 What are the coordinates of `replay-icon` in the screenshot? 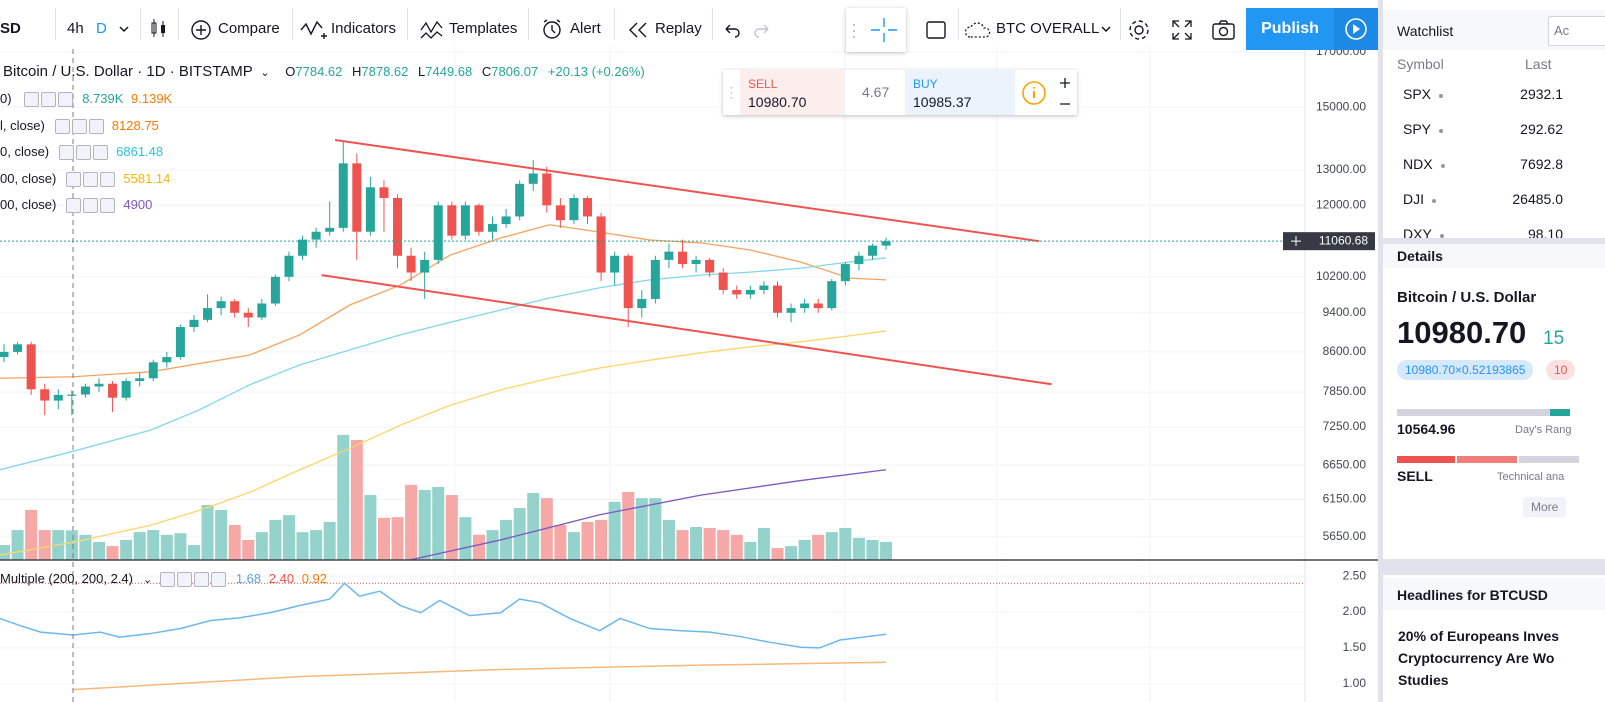 It's located at (639, 30).